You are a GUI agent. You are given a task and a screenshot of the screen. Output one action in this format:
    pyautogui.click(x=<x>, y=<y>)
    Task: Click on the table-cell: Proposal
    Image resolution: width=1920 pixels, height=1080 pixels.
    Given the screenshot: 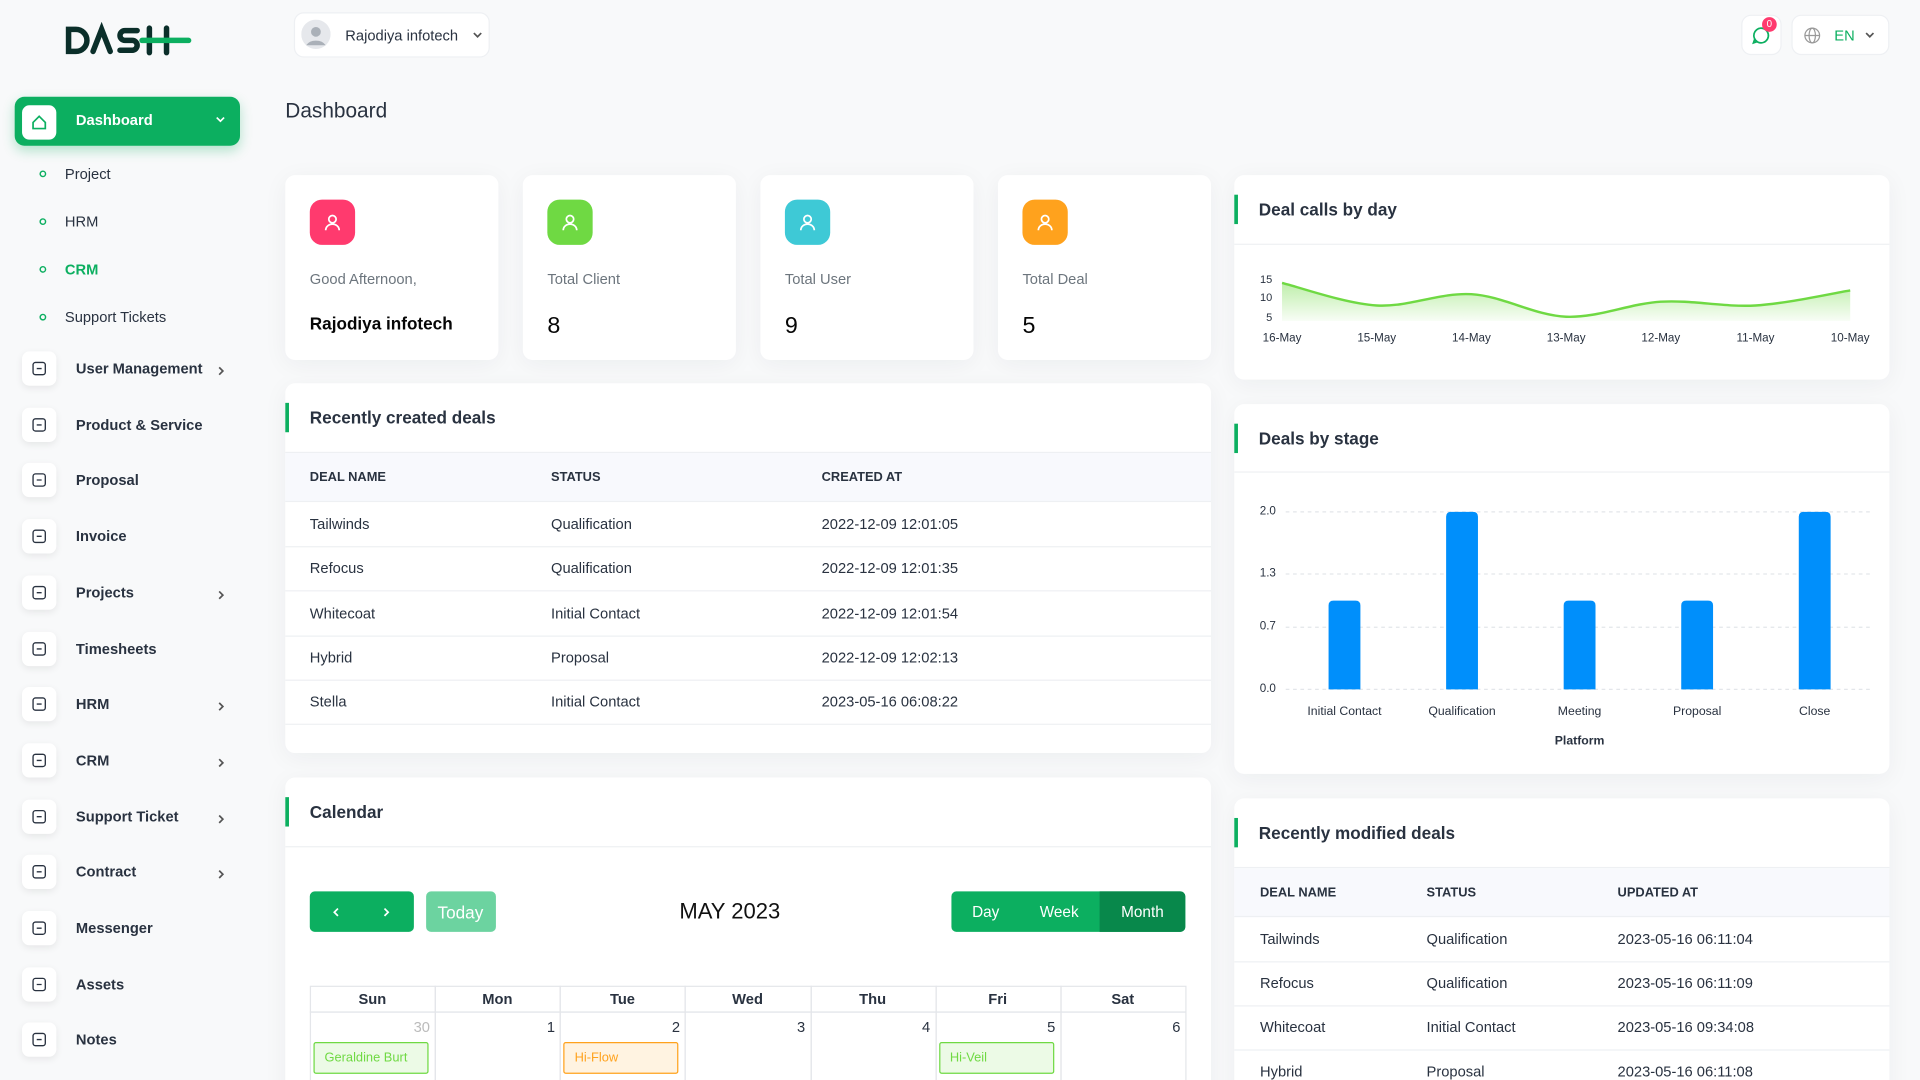 What is the action you would take?
    pyautogui.click(x=580, y=657)
    